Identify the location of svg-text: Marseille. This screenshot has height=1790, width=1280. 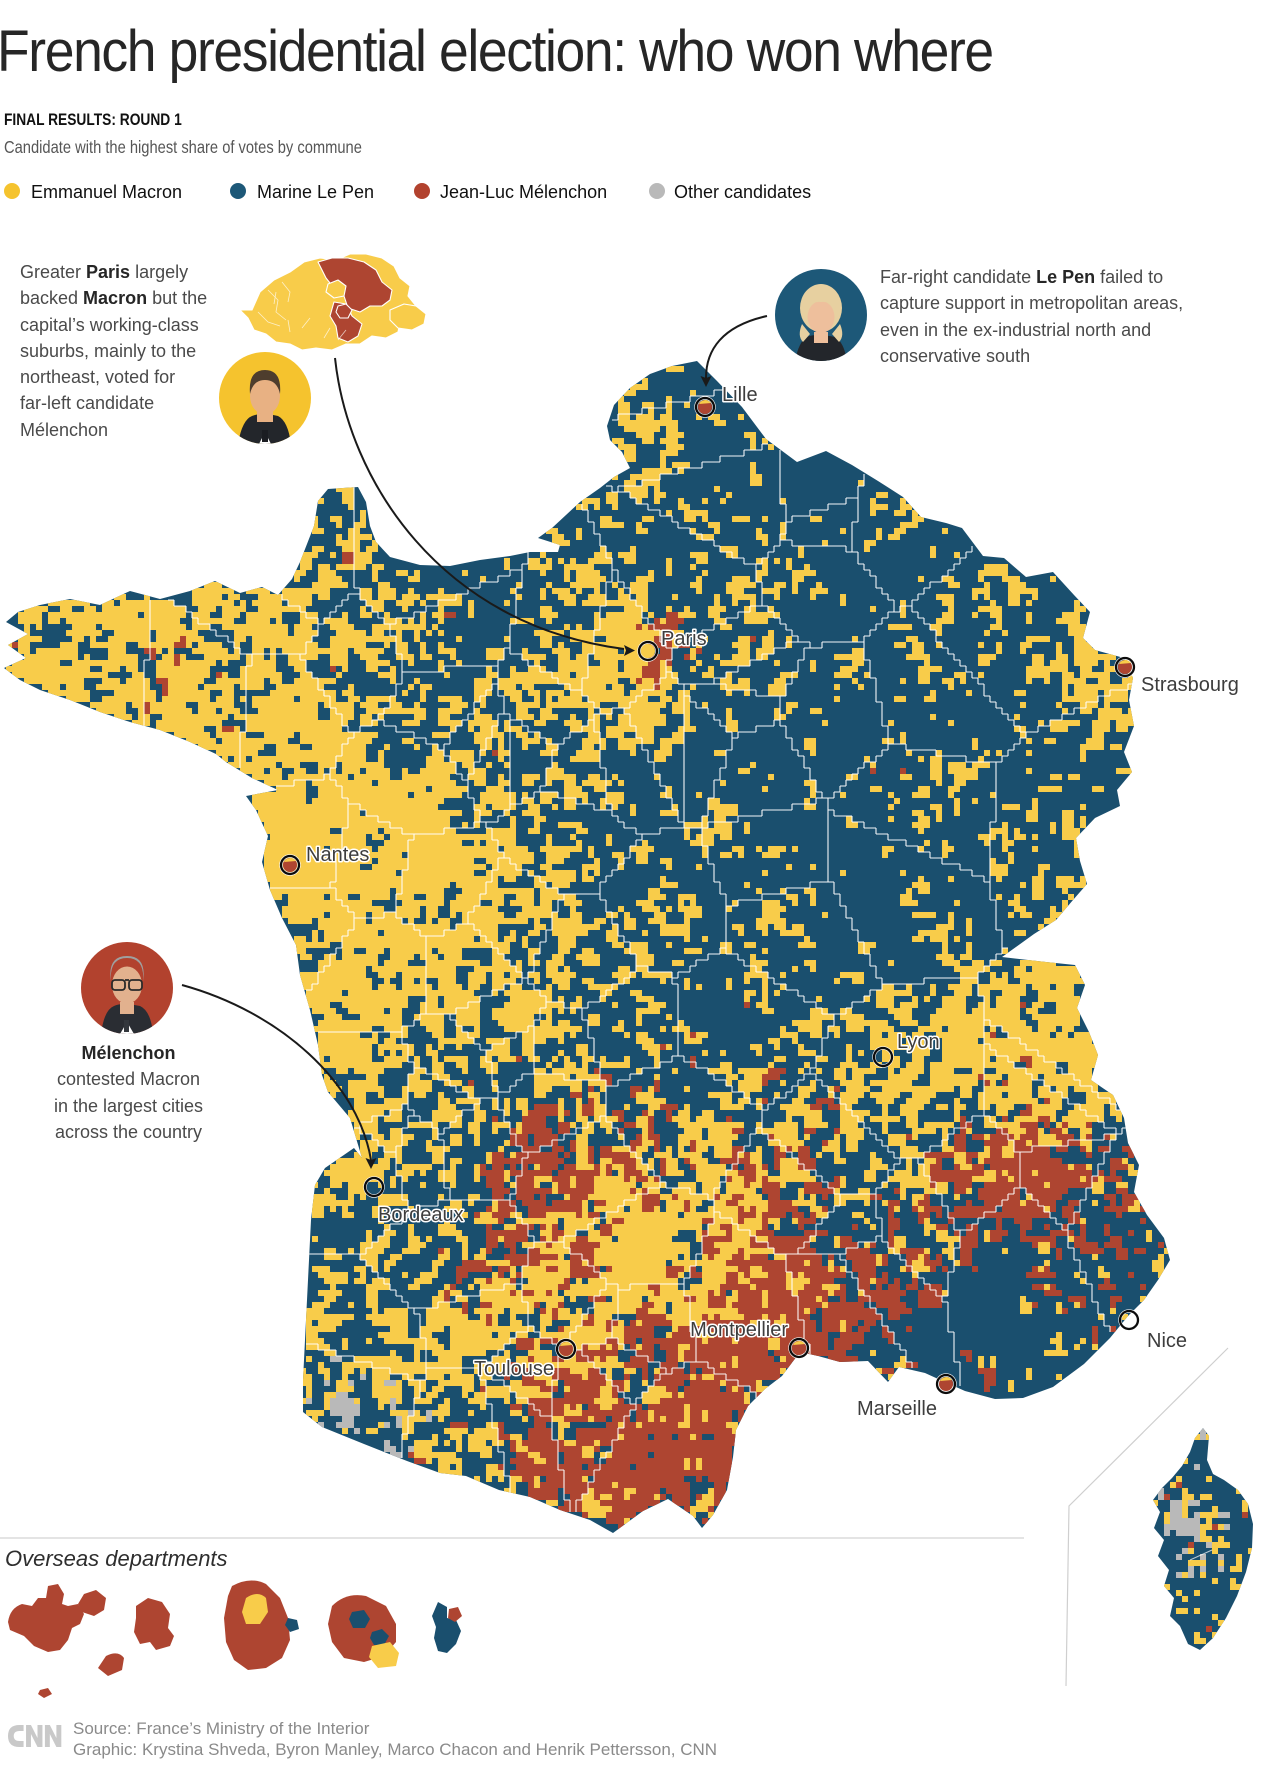
(897, 1409).